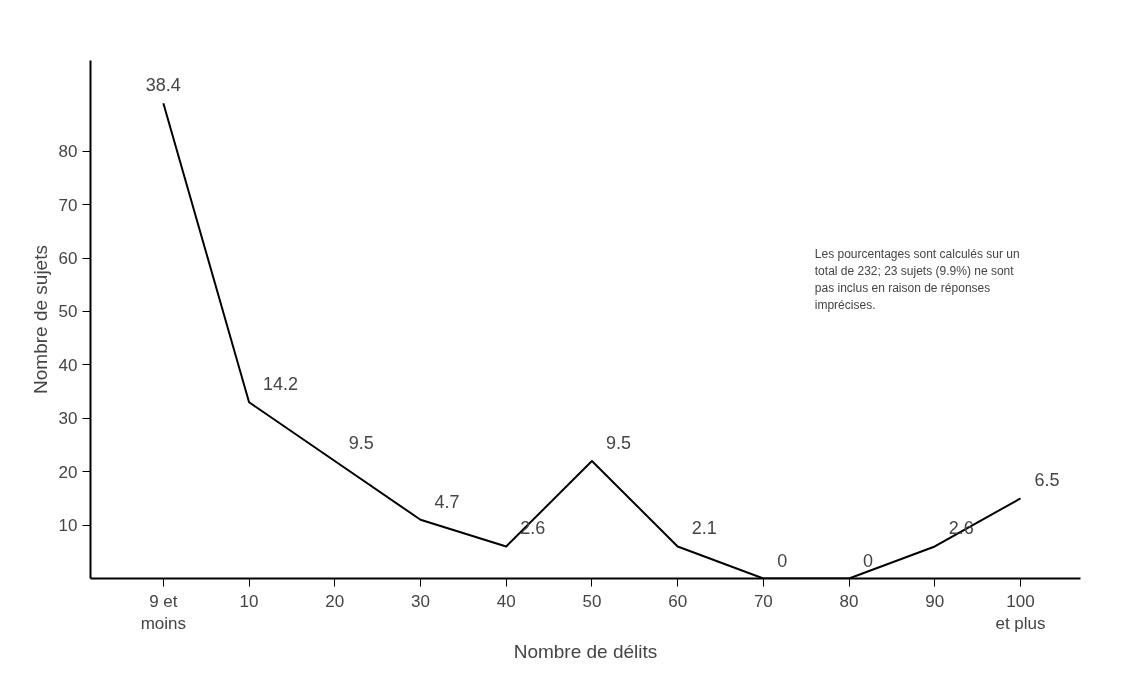 This screenshot has width=1126, height=680. I want to click on x-tick-label: 9 et moins, so click(163, 612).